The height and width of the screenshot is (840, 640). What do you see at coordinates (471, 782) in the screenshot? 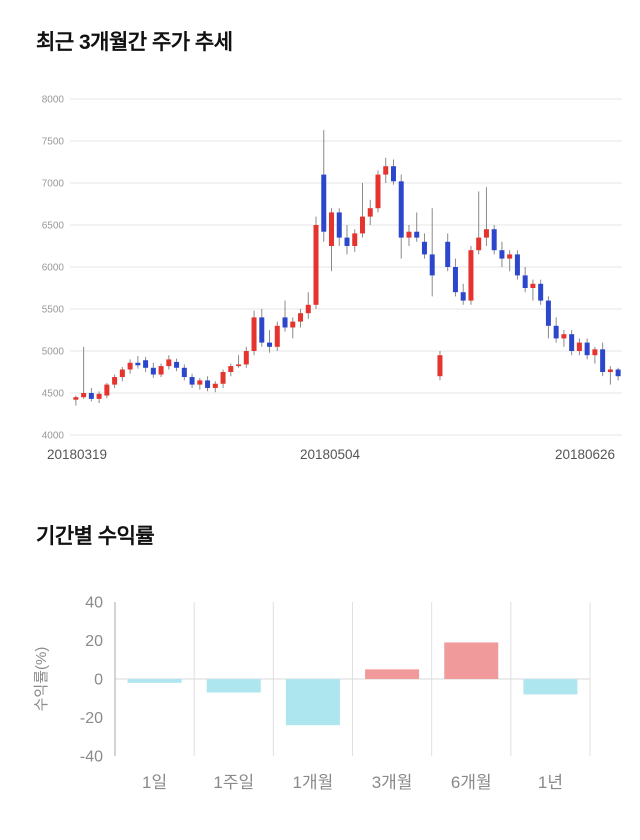
I see `svg-text: 6개월` at bounding box center [471, 782].